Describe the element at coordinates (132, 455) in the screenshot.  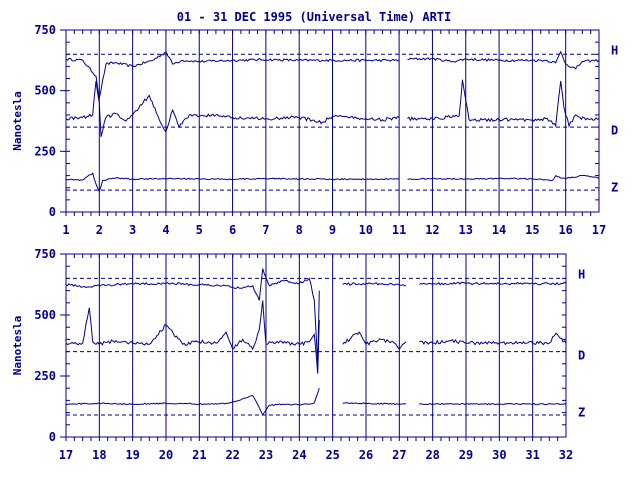
I see `x-tick-label: 19` at that location.